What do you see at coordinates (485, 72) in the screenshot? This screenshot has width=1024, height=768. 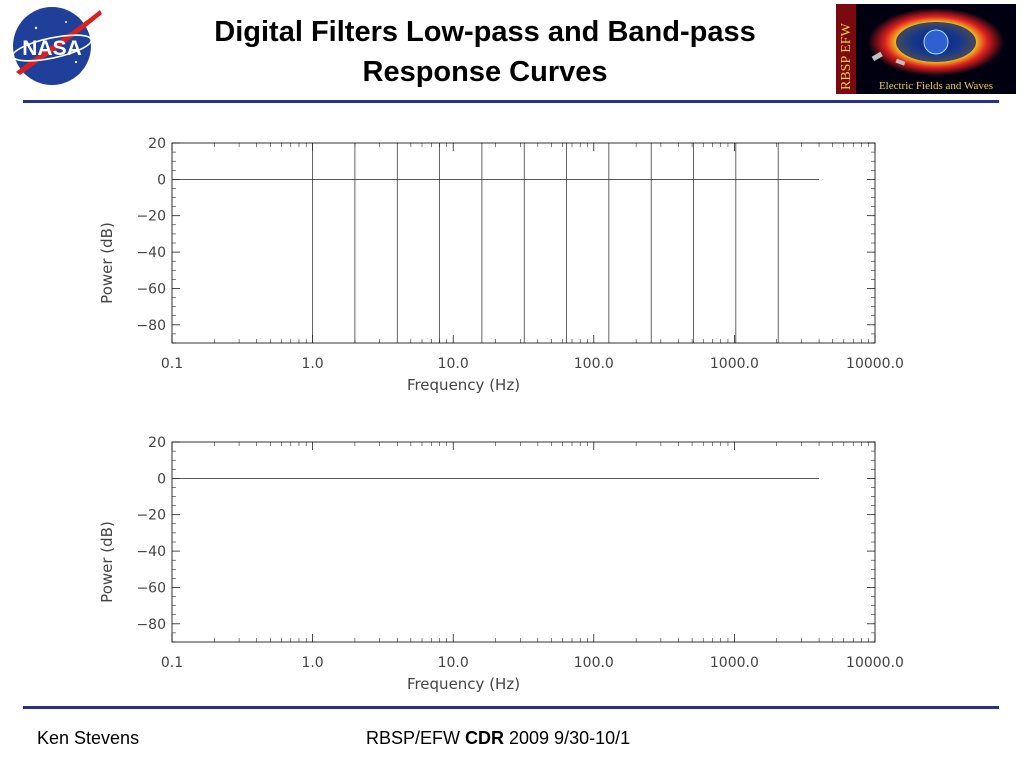 I see `slide-title-line-2: Response Curves` at bounding box center [485, 72].